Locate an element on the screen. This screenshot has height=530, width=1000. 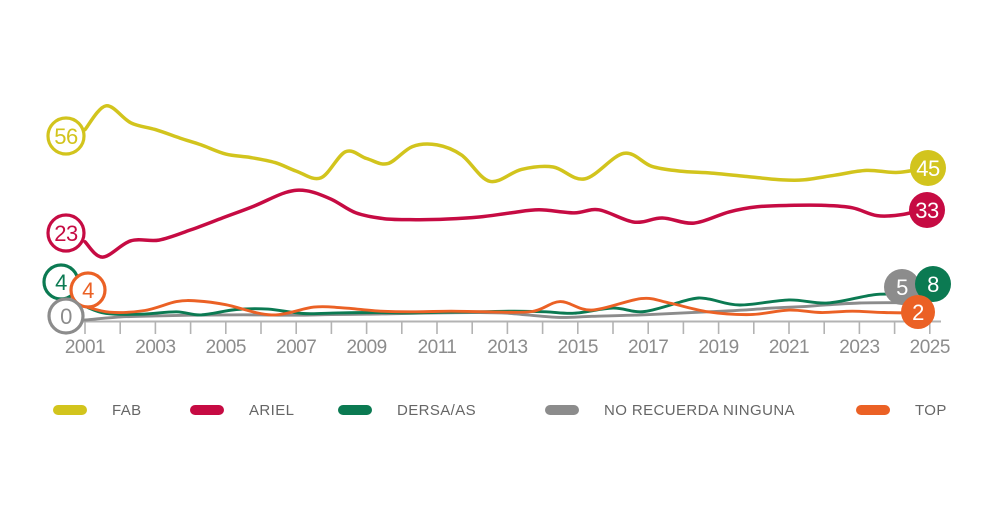
x-axis-year-label: 2025 is located at coordinates (930, 347).